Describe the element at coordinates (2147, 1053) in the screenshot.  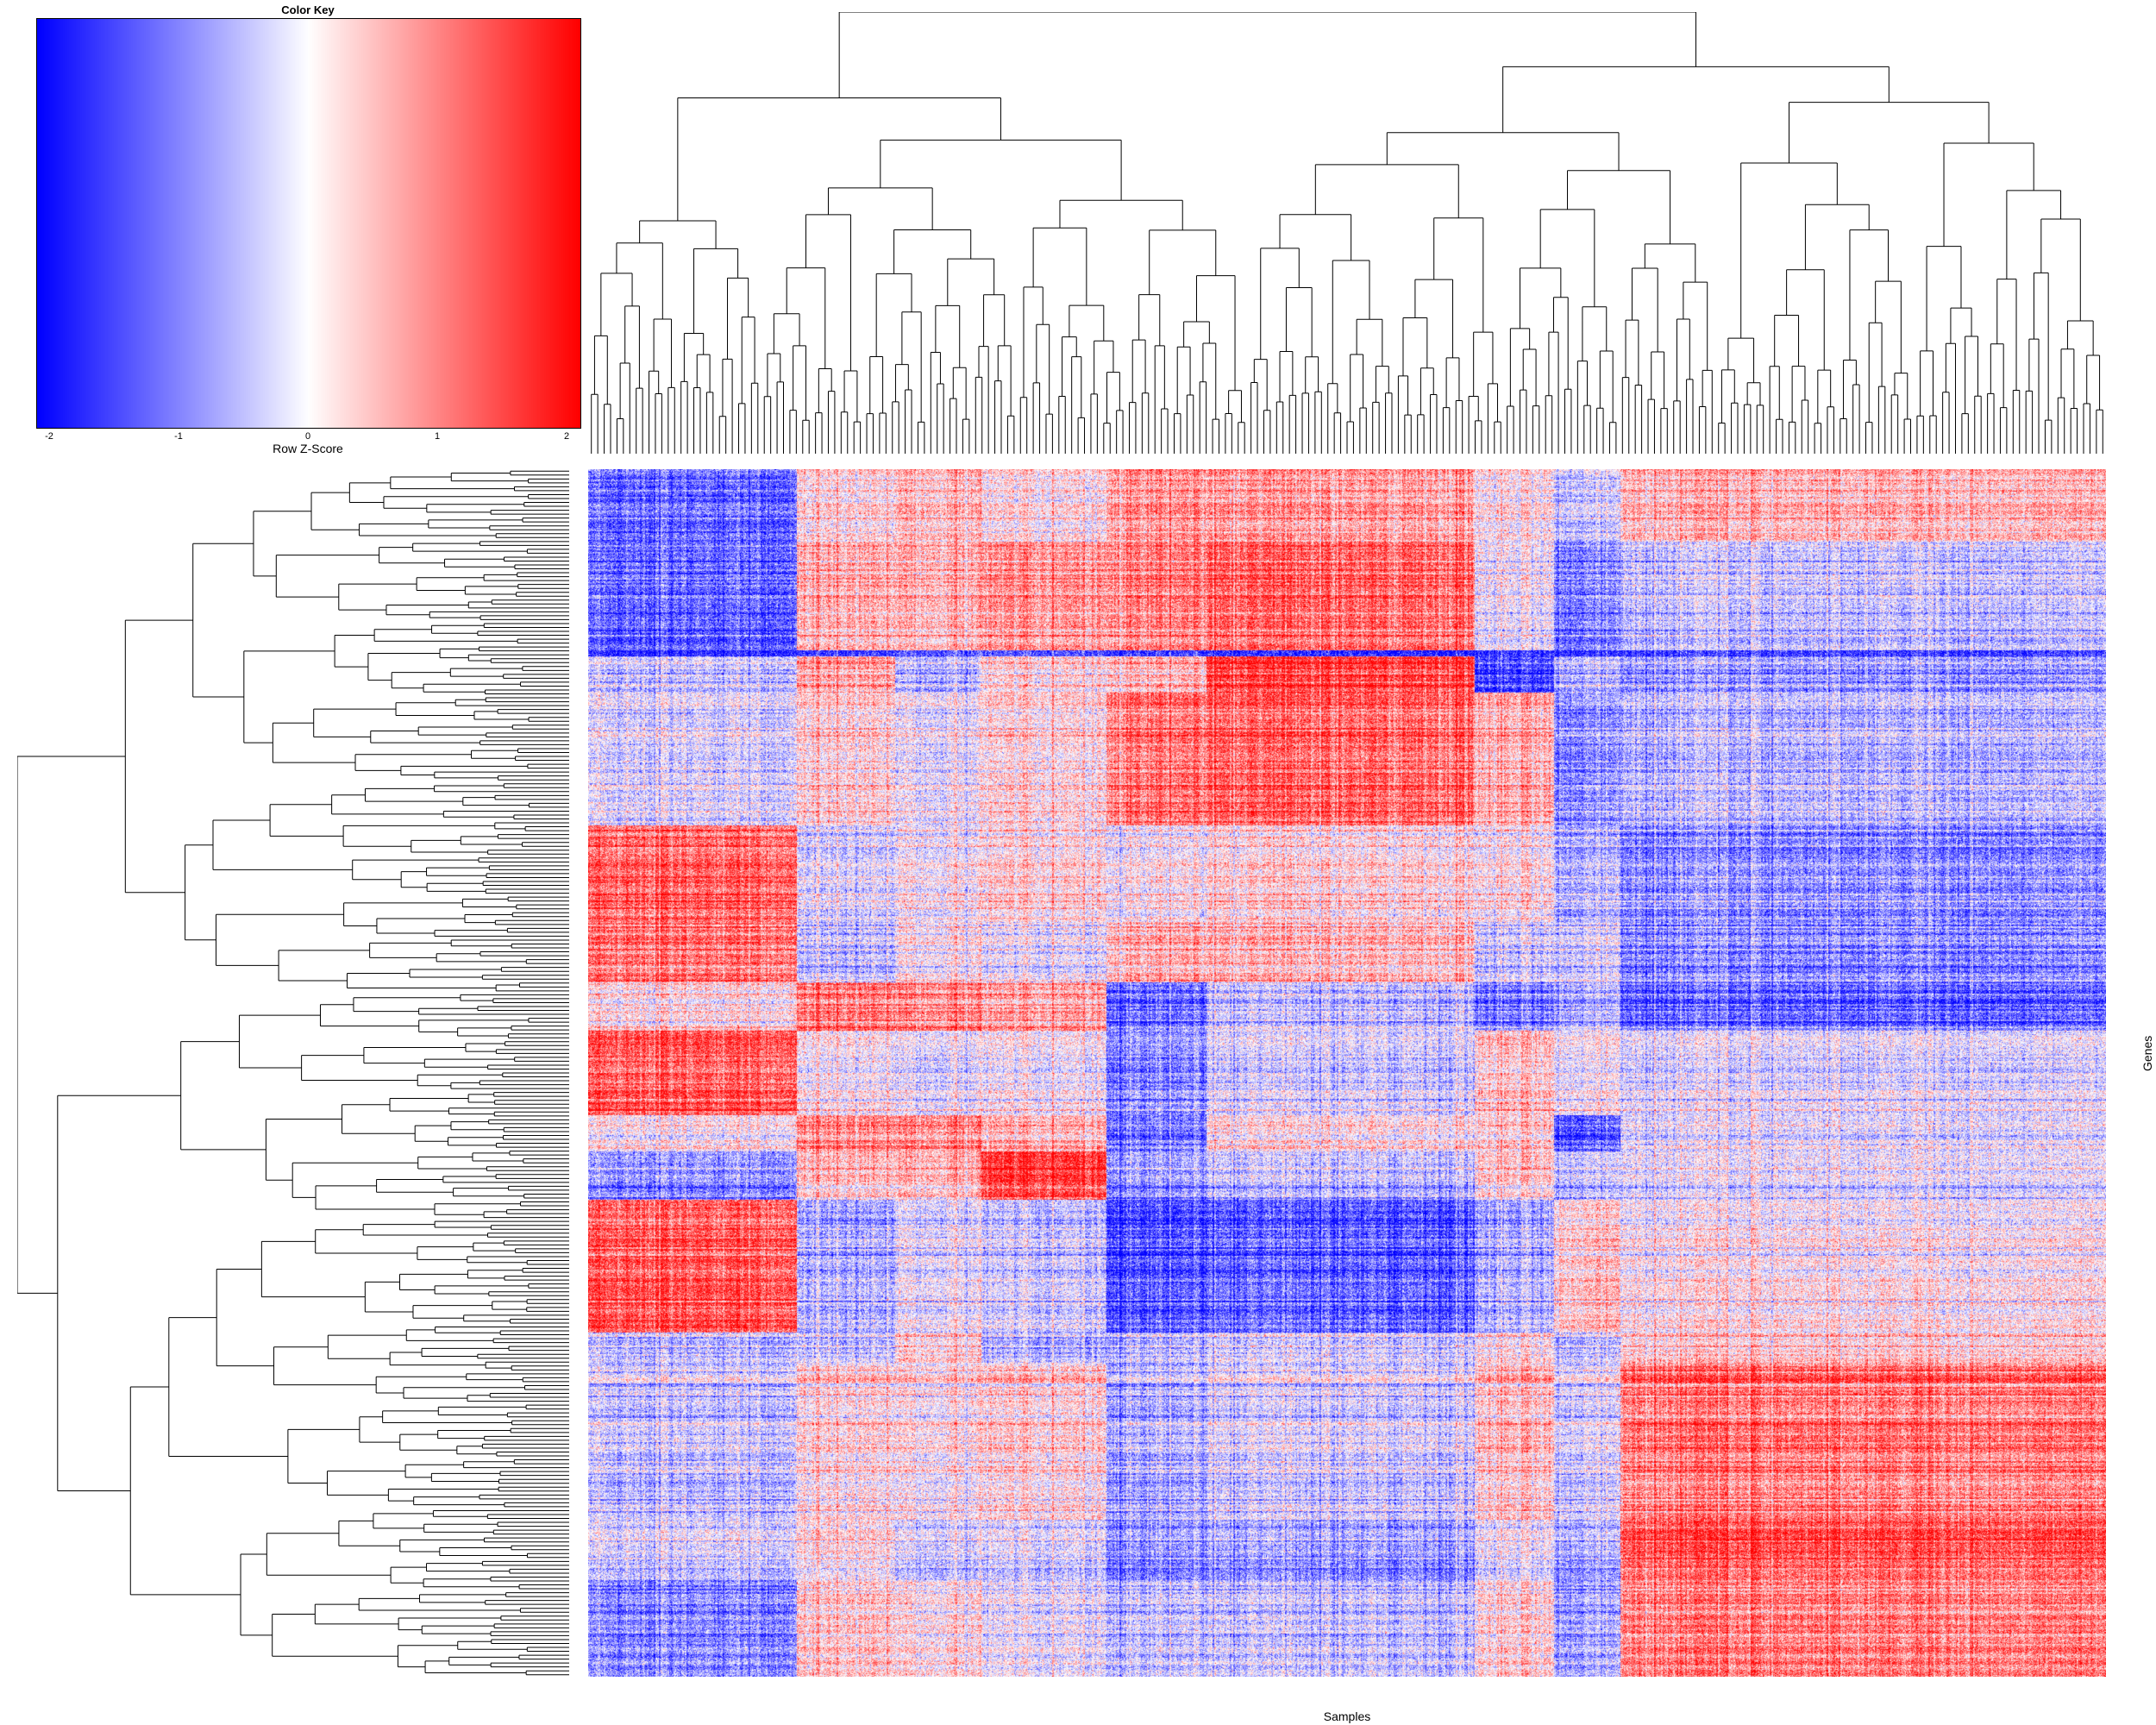
I see `y-axis-label: Genes` at that location.